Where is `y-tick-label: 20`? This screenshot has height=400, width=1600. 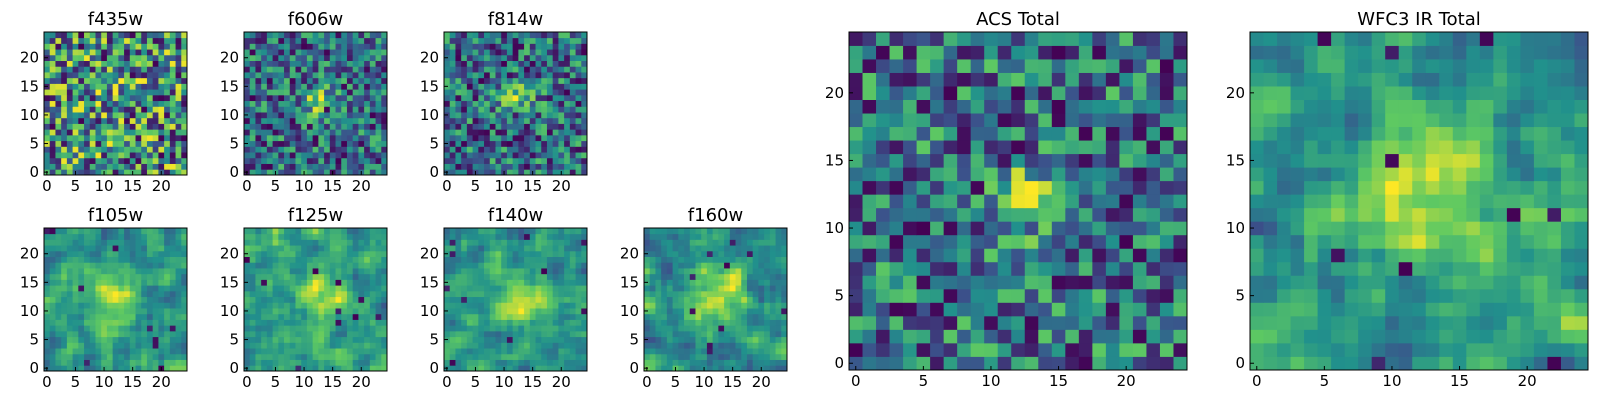 y-tick-label: 20 is located at coordinates (629, 254).